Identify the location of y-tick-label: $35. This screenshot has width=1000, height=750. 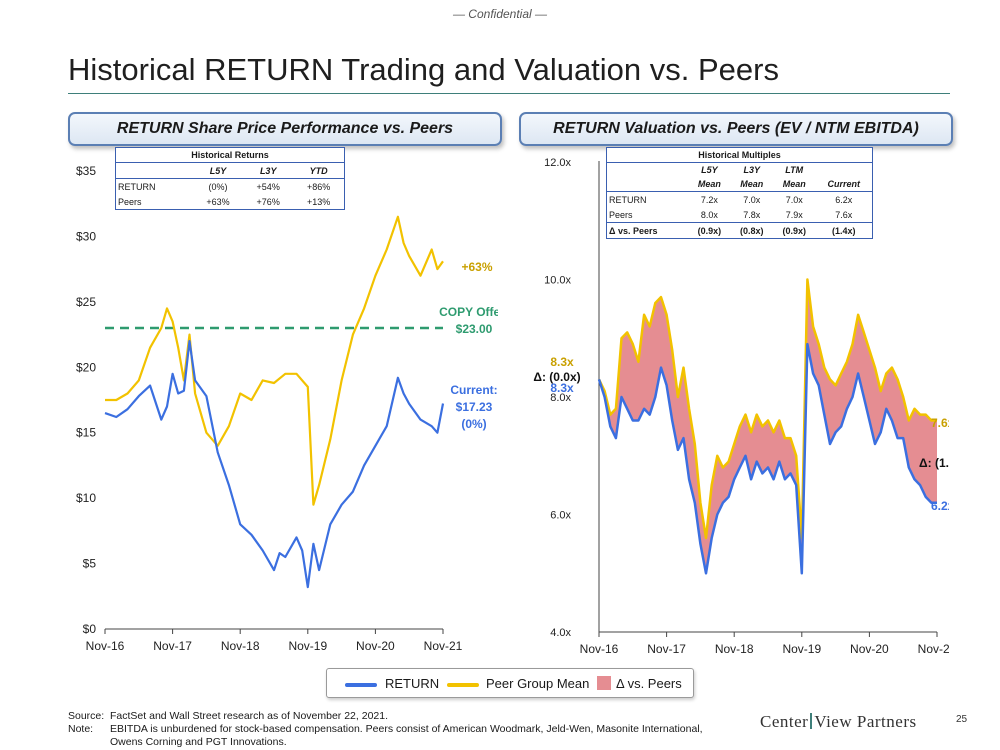
(86, 171).